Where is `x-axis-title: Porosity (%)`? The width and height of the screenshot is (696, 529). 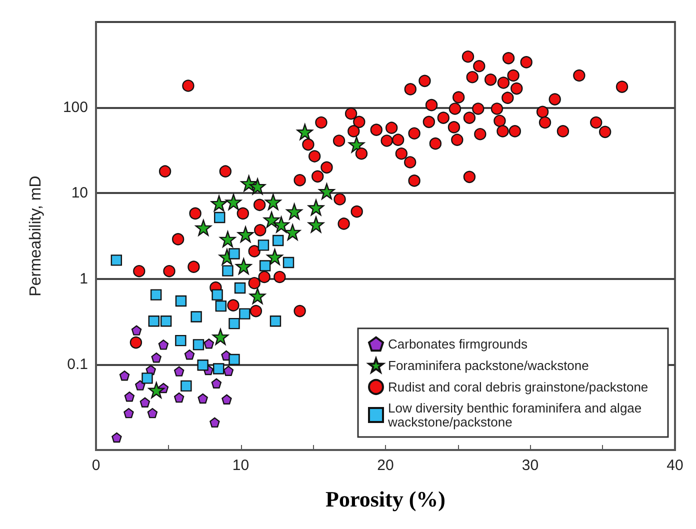 x-axis-title: Porosity (%) is located at coordinates (386, 499).